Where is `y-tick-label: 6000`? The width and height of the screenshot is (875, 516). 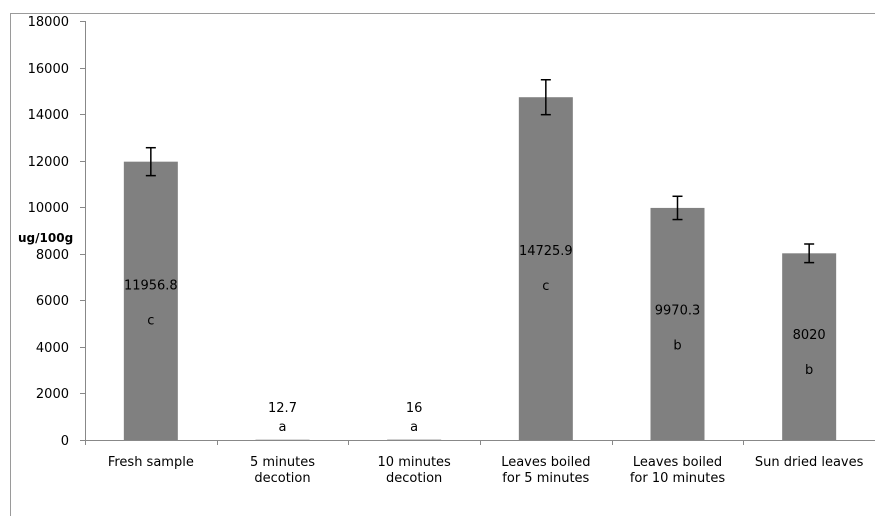 y-tick-label: 6000 is located at coordinates (52, 301).